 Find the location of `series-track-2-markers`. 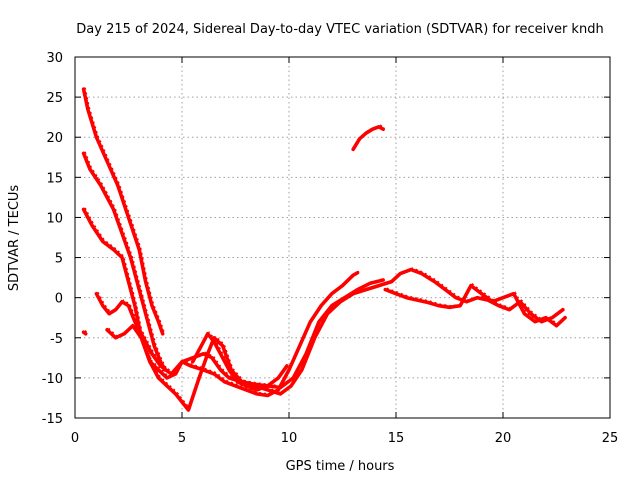

series-track-2-markers is located at coordinates (126, 260).